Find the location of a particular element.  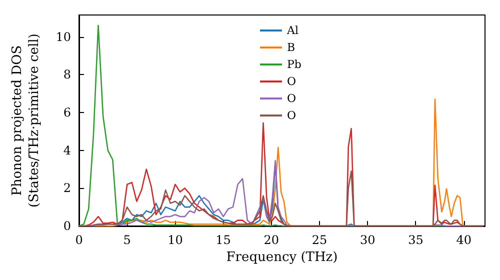

y-tick-label: 4 is located at coordinates (67, 150).